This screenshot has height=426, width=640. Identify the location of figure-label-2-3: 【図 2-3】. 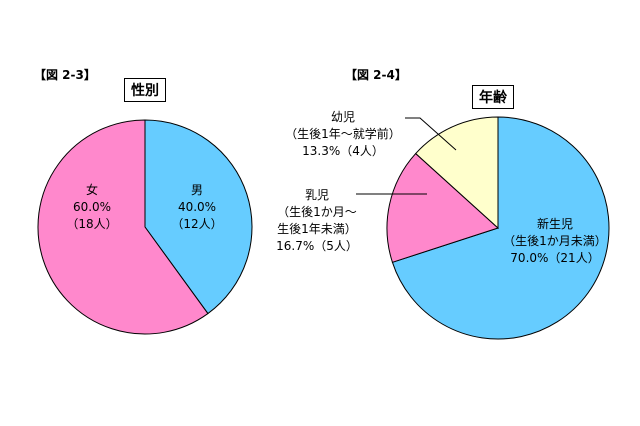
(65, 75).